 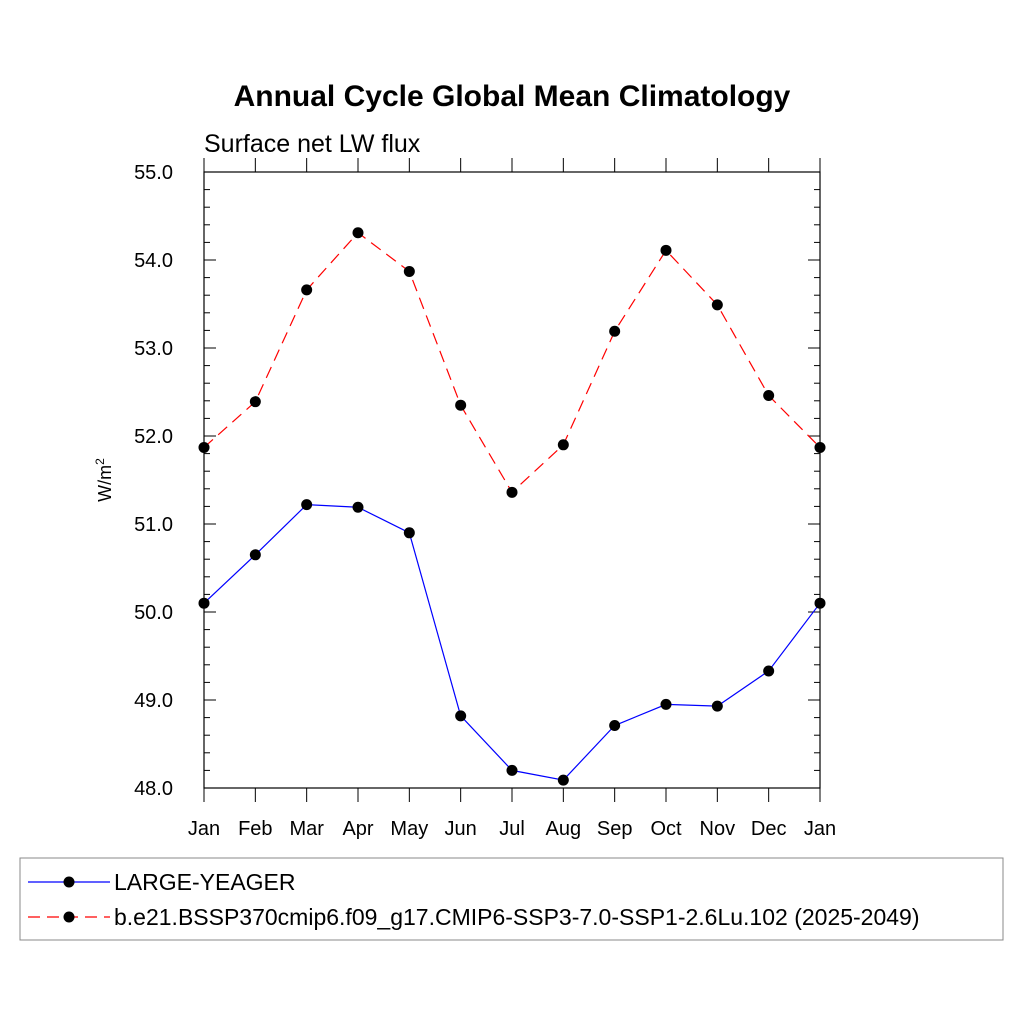 What do you see at coordinates (769, 829) in the screenshot?
I see `x-tick-label: Dec` at bounding box center [769, 829].